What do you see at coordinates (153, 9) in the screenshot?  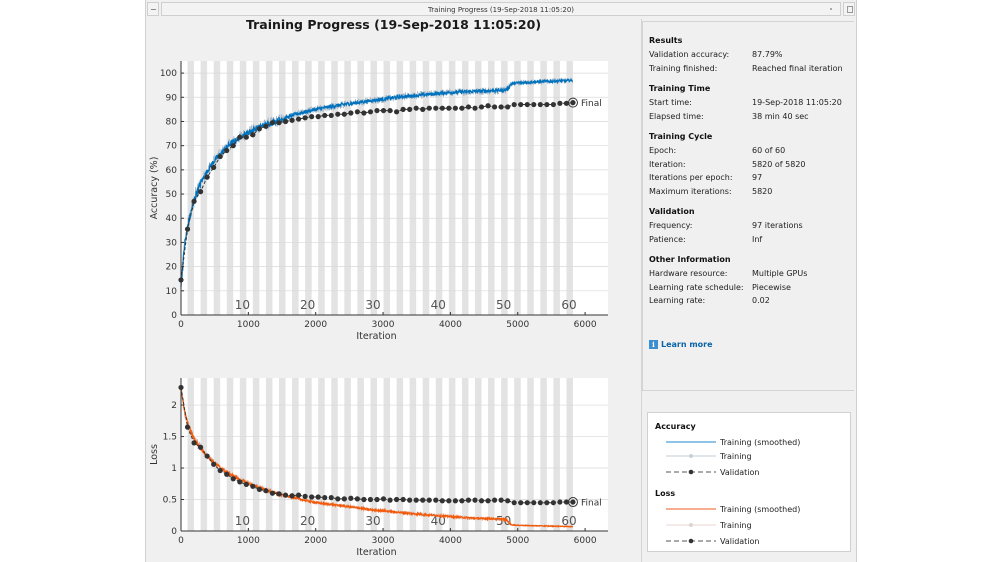 I see `minimize-button` at bounding box center [153, 9].